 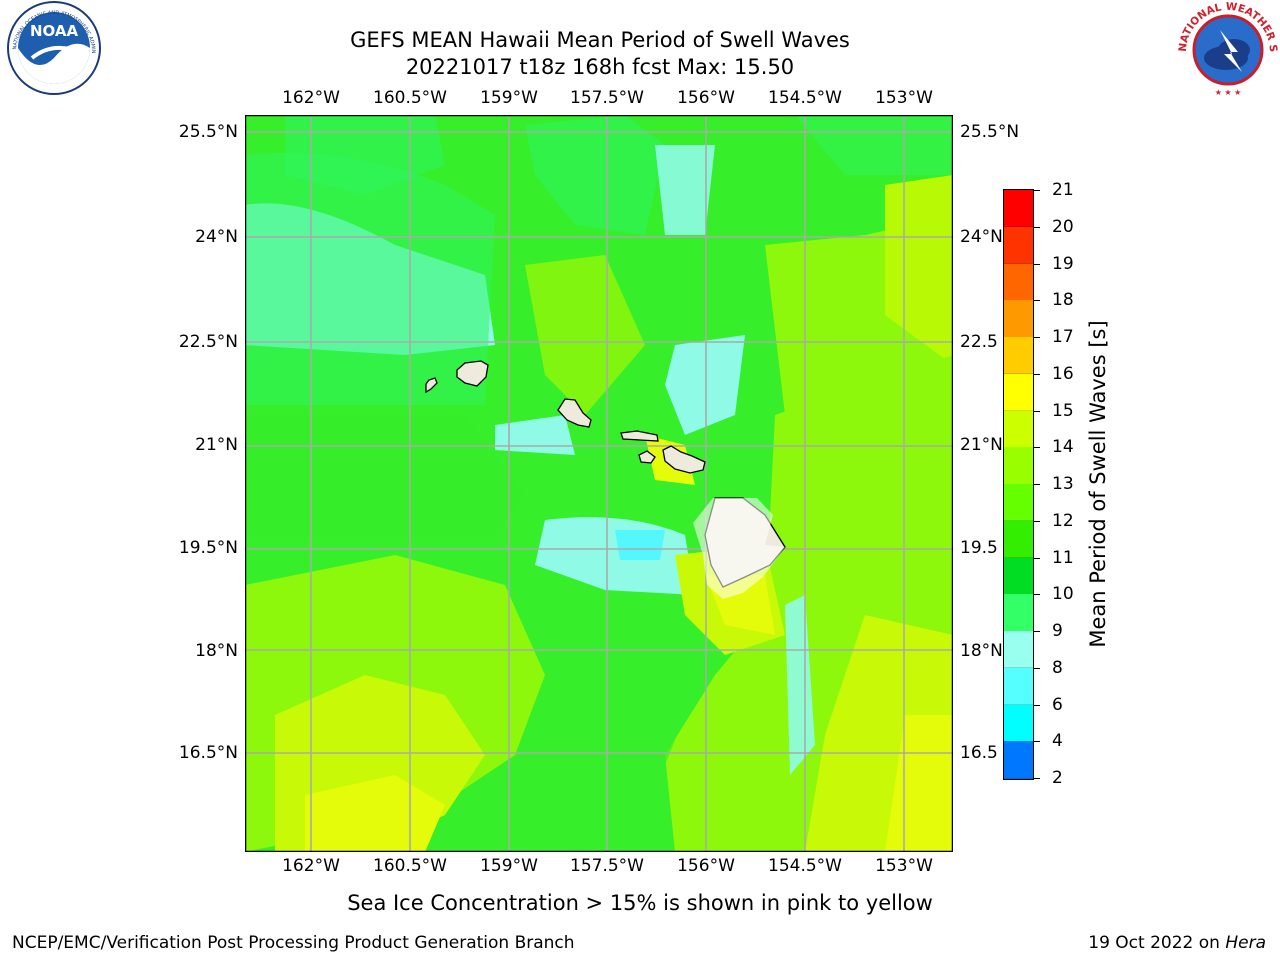 What do you see at coordinates (607, 98) in the screenshot?
I see `lon-tick-top: 157.5°W` at bounding box center [607, 98].